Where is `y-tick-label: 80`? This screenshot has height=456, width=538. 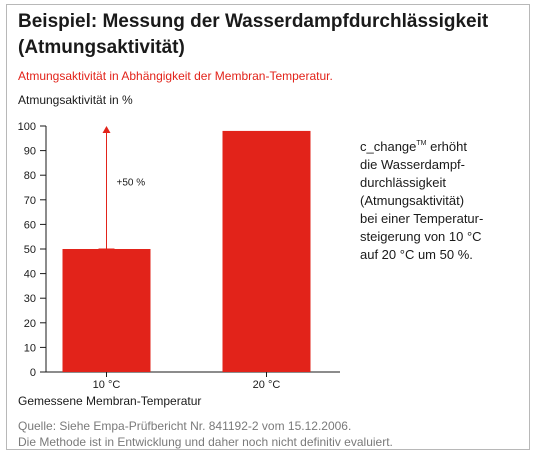 y-tick-label: 80 is located at coordinates (30, 176).